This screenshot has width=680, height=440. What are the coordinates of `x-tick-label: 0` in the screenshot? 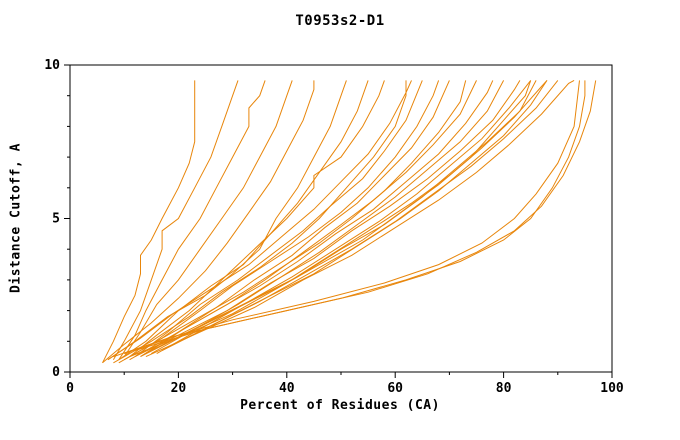 It's located at (70, 388).